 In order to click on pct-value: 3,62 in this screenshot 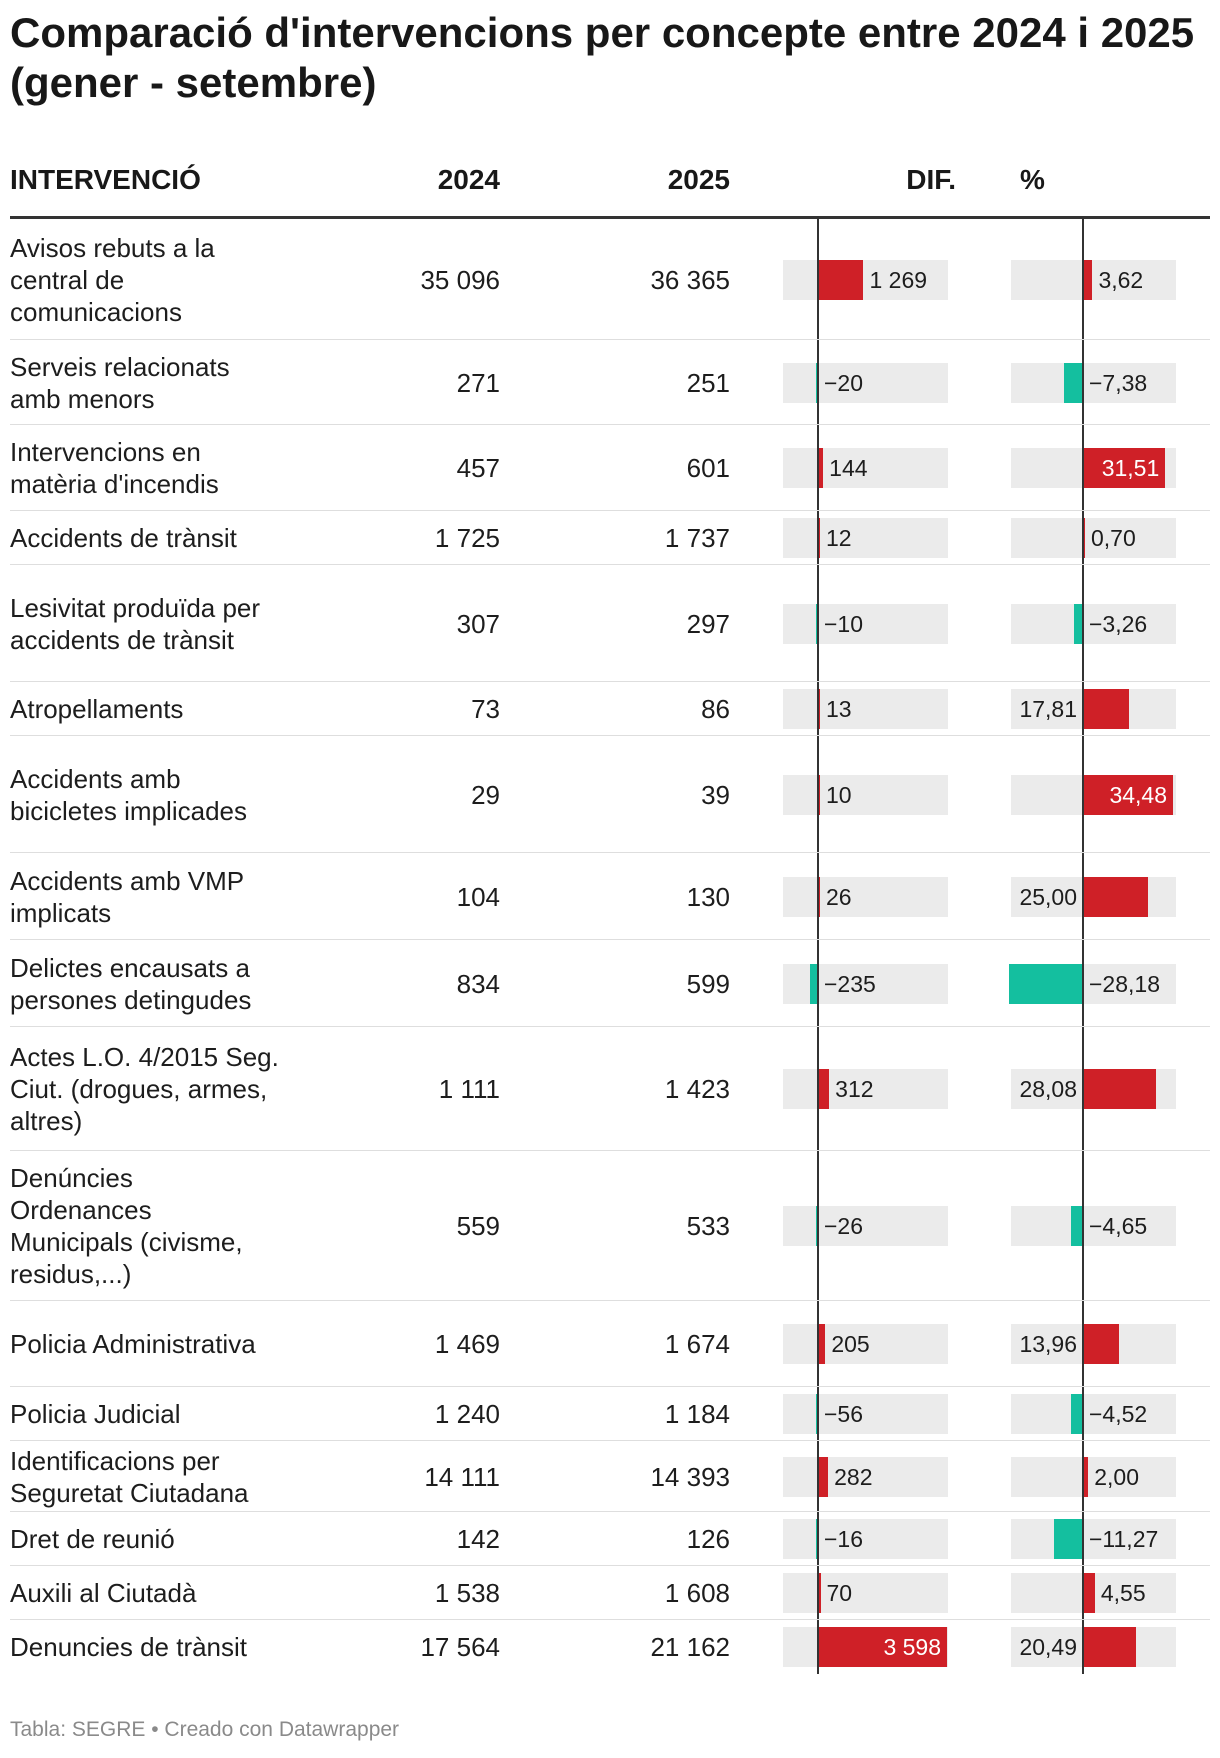, I will do `click(1121, 279)`.